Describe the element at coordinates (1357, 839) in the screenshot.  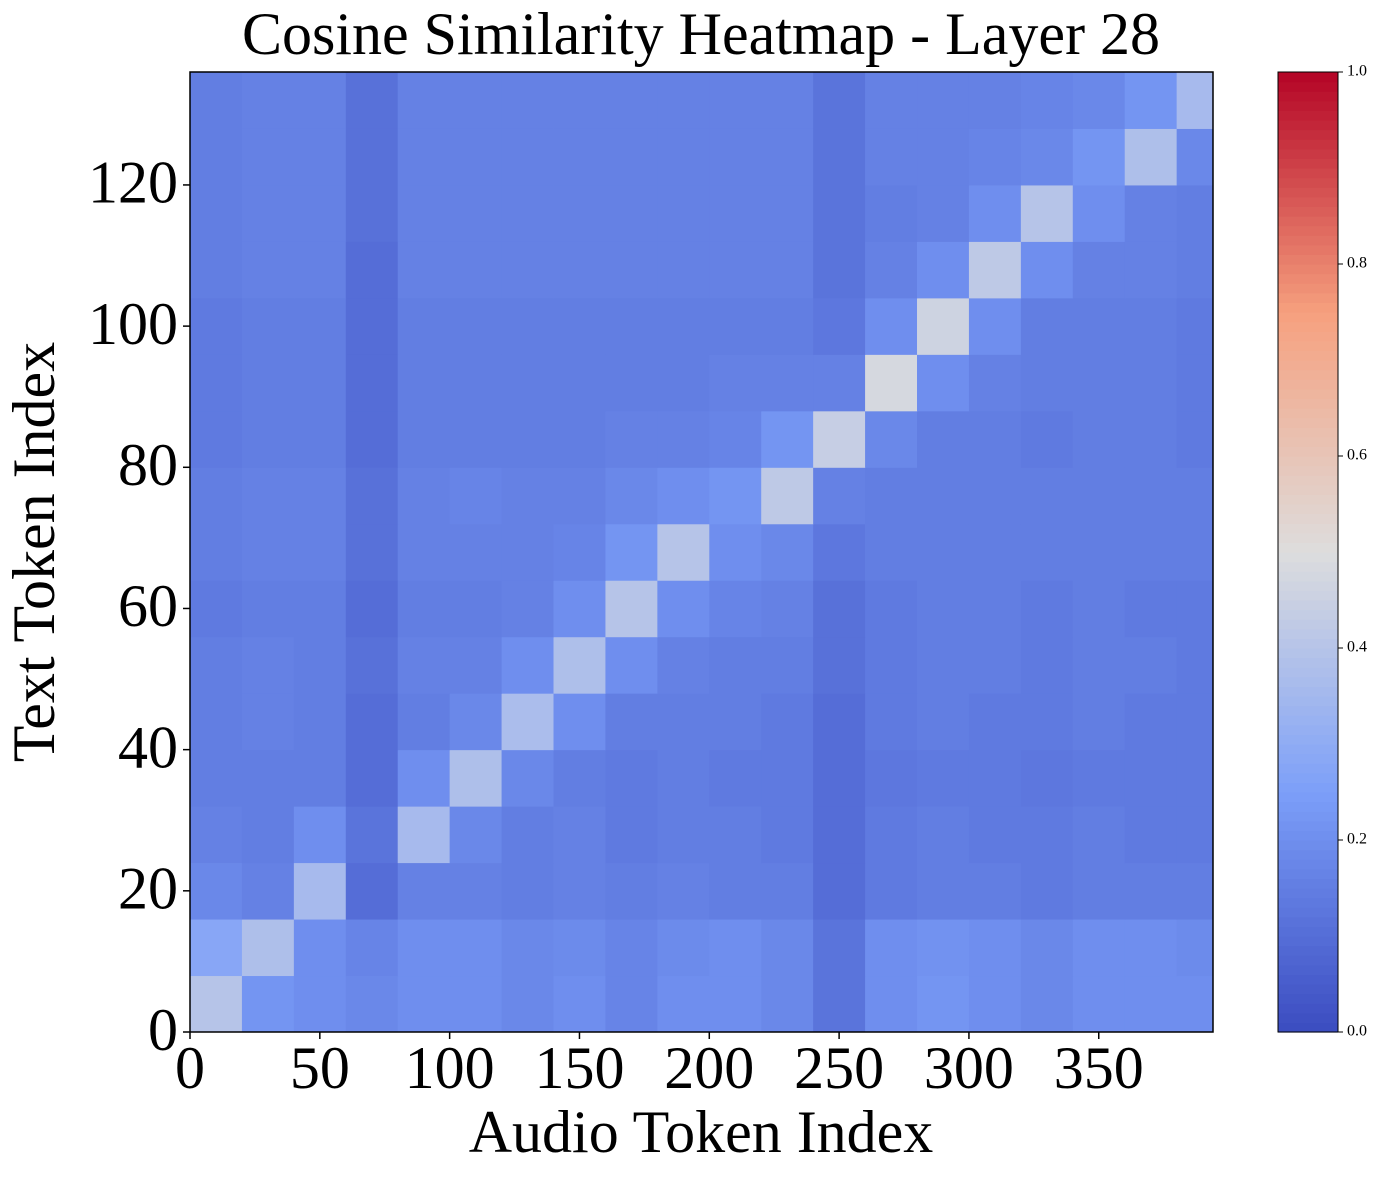
I see `colorbar-tick-label: 0.2` at that location.